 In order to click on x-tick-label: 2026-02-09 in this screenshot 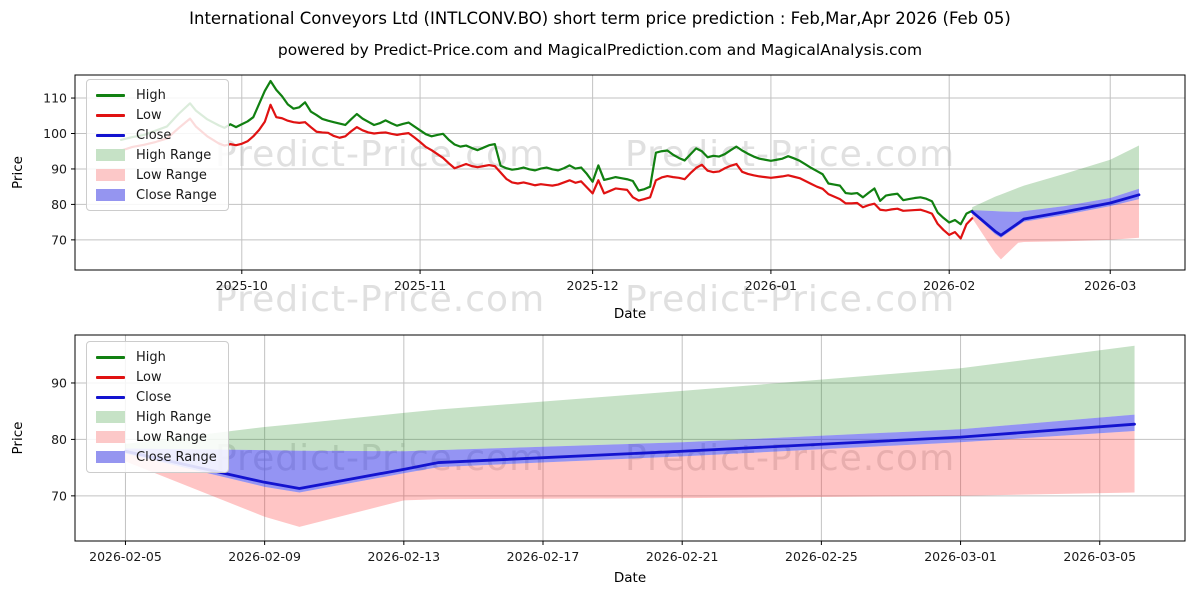, I will do `click(264, 556)`.